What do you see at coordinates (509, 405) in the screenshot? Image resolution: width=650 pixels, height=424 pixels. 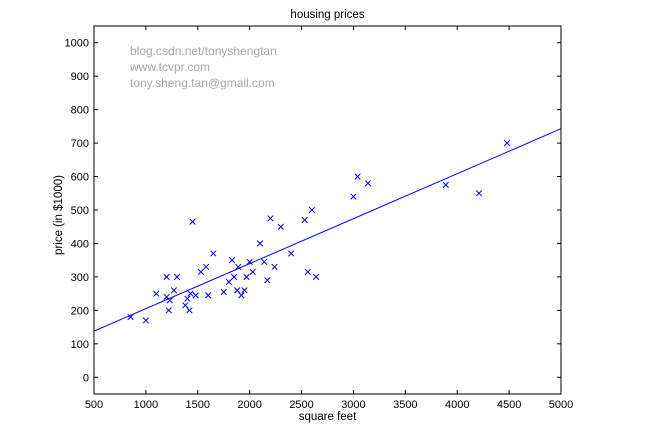 I see `x-tick-label: 4500` at bounding box center [509, 405].